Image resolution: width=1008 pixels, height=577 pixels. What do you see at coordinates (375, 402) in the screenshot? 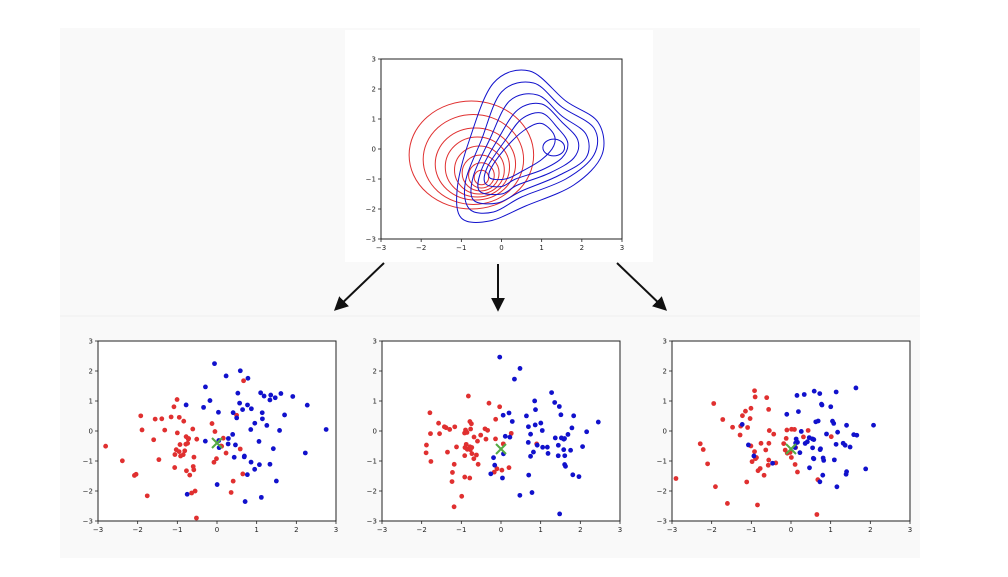
I see `y-tick-label: 1` at bounding box center [375, 402].